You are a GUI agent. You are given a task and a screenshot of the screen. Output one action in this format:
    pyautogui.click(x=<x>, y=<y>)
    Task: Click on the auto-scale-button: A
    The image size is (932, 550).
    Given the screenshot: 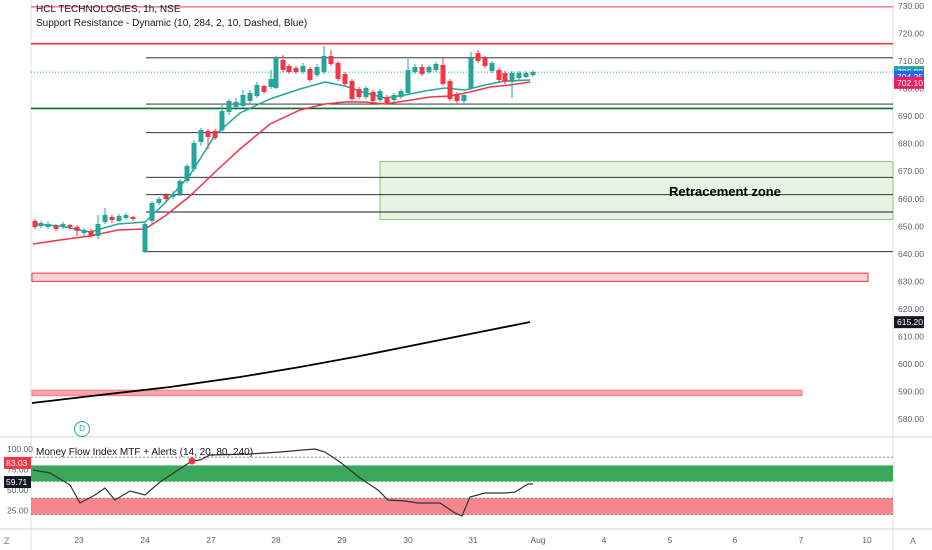 What is the action you would take?
    pyautogui.click(x=913, y=541)
    